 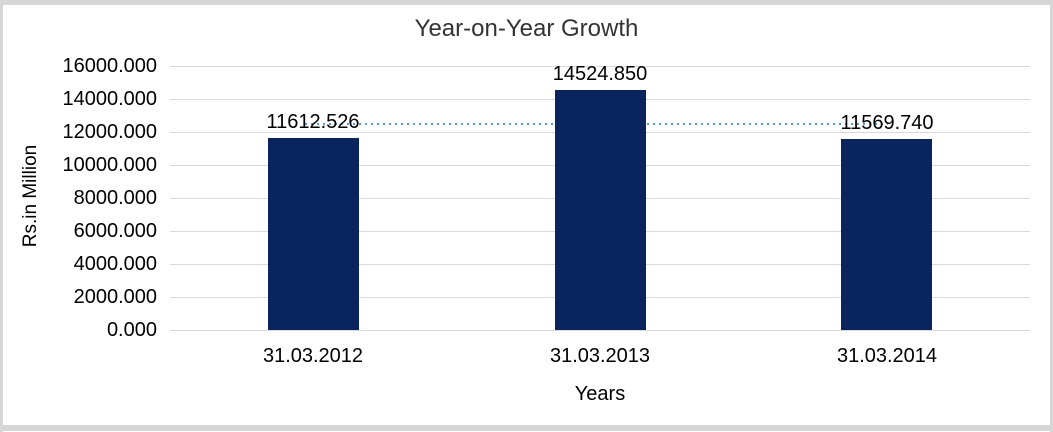 I want to click on frame-border-top, so click(x=526, y=2).